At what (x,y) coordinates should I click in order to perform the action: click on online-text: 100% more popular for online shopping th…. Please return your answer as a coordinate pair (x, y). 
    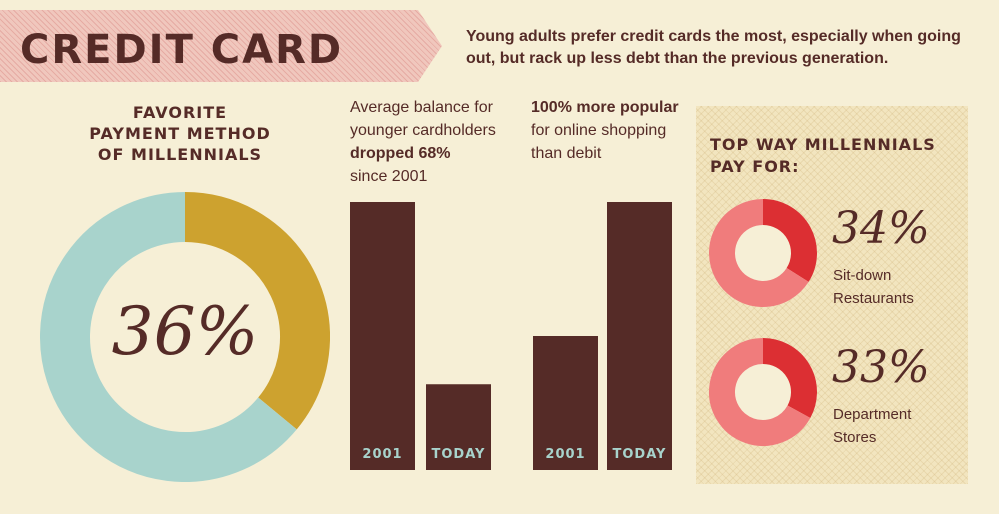
    Looking at the image, I should click on (616, 130).